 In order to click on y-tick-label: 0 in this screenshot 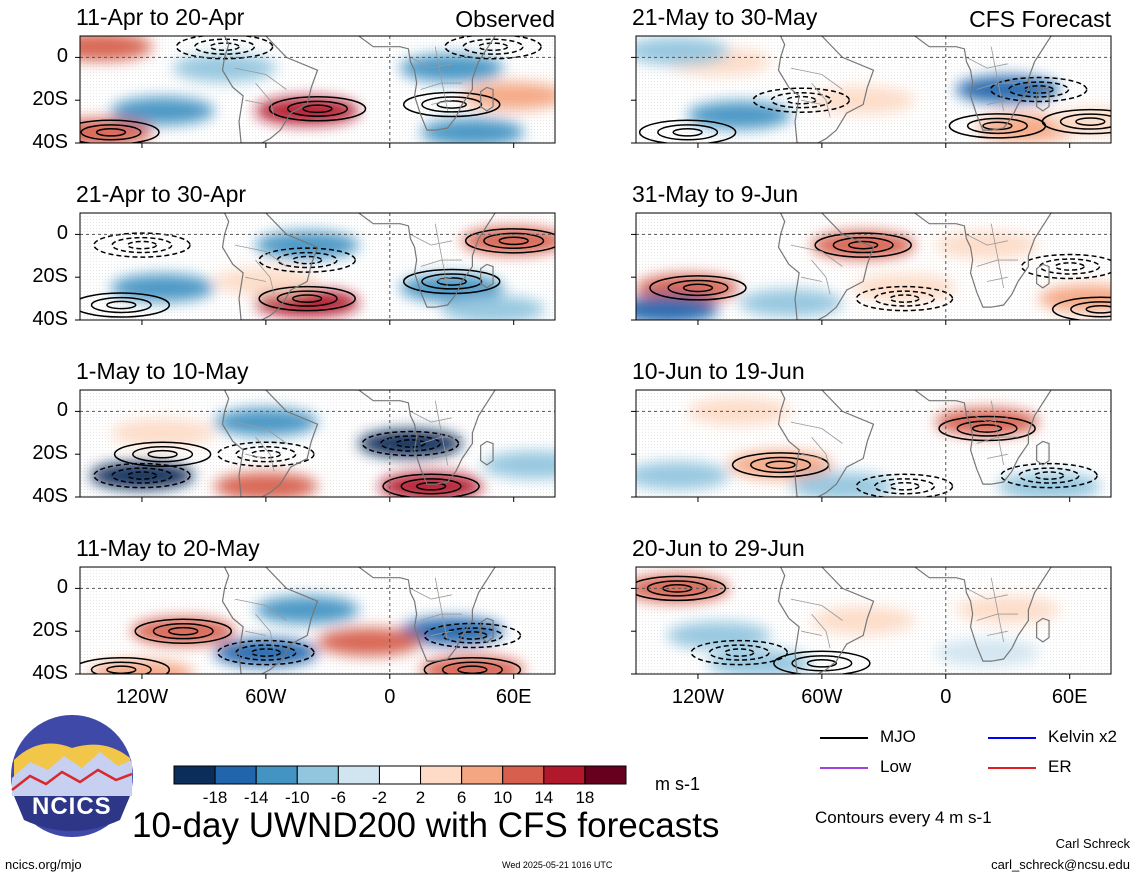, I will do `click(62, 410)`.